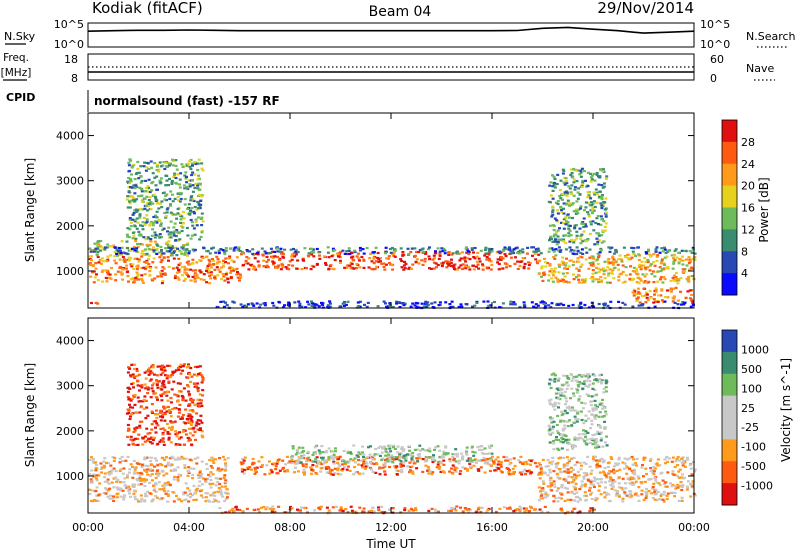 This screenshot has width=800, height=554. I want to click on power-ylabel: Slant Range [km], so click(30, 210).